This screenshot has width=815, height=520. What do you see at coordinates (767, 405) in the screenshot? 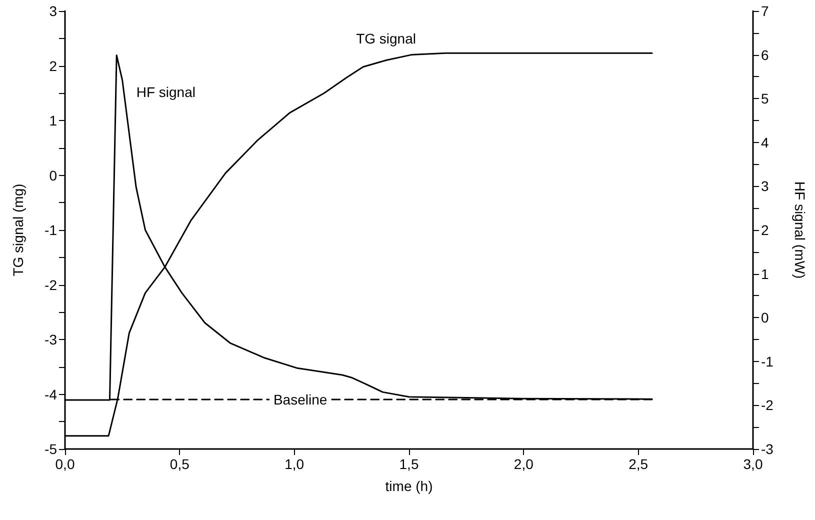
I see `y2-tick-label: -2` at bounding box center [767, 405].